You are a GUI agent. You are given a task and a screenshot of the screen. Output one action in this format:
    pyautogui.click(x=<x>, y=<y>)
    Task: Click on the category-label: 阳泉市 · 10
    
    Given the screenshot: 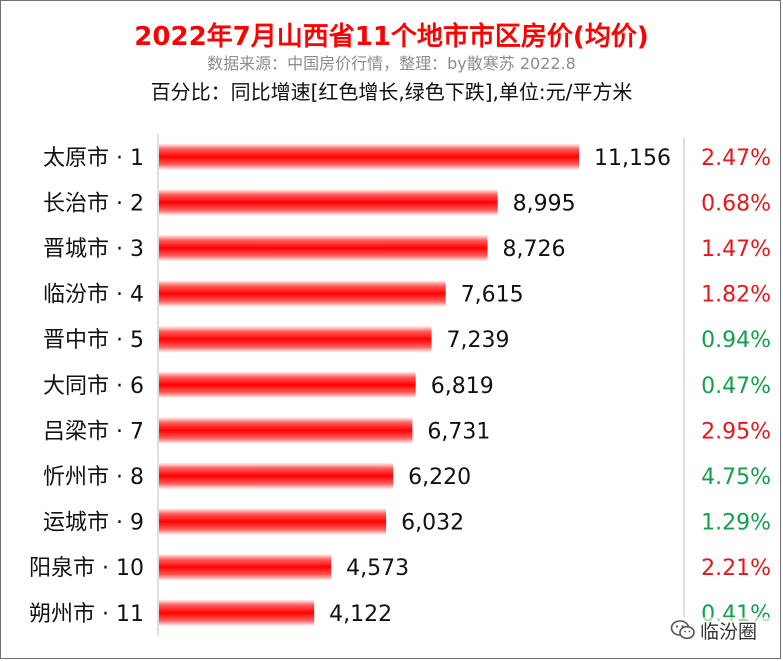 What is the action you would take?
    pyautogui.click(x=86, y=568)
    